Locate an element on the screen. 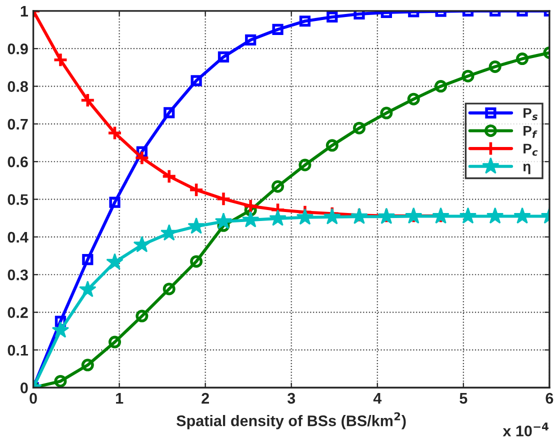 This screenshot has width=555, height=438. y-tick-label: 0.6 is located at coordinates (18, 162).